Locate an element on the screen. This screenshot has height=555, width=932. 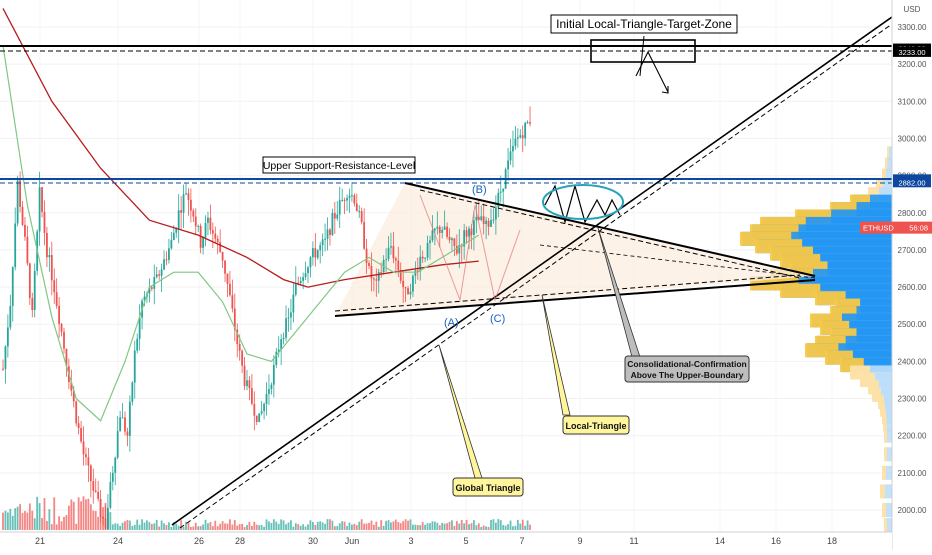
local-triangle-upper is located at coordinates (610, 229).